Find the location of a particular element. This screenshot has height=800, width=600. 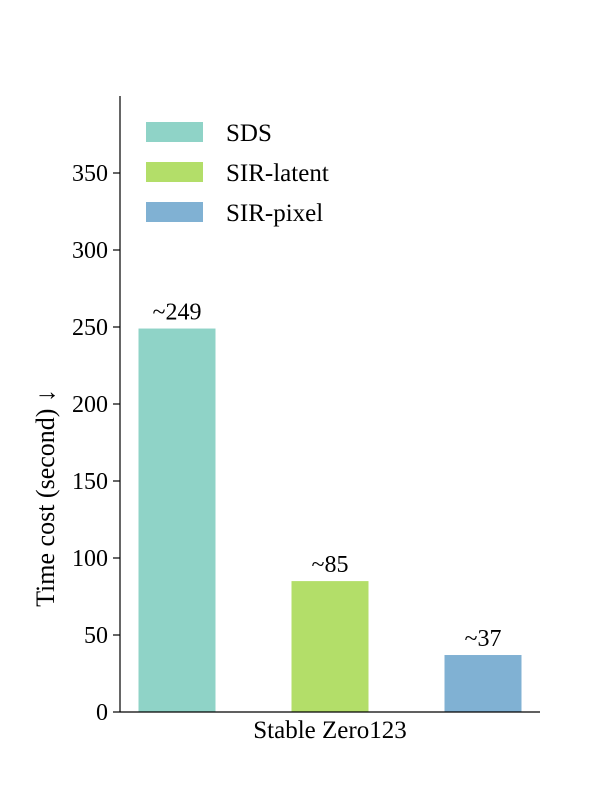

y-tick-label: 100 is located at coordinates (90, 559).